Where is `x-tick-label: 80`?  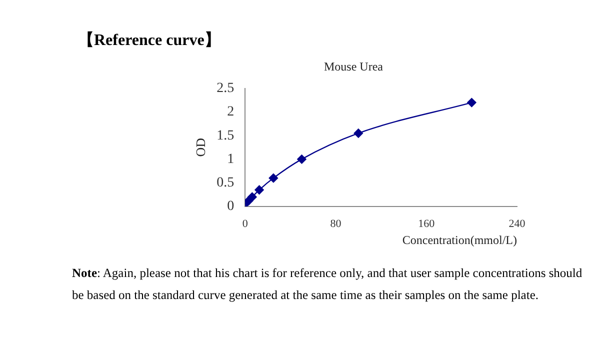 x-tick-label: 80 is located at coordinates (336, 224).